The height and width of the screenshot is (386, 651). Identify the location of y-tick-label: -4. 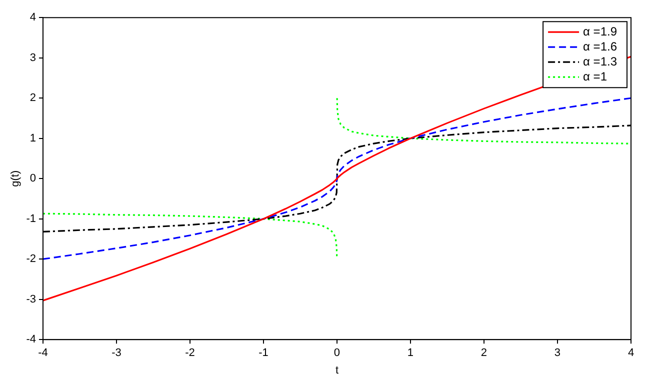
(31, 340).